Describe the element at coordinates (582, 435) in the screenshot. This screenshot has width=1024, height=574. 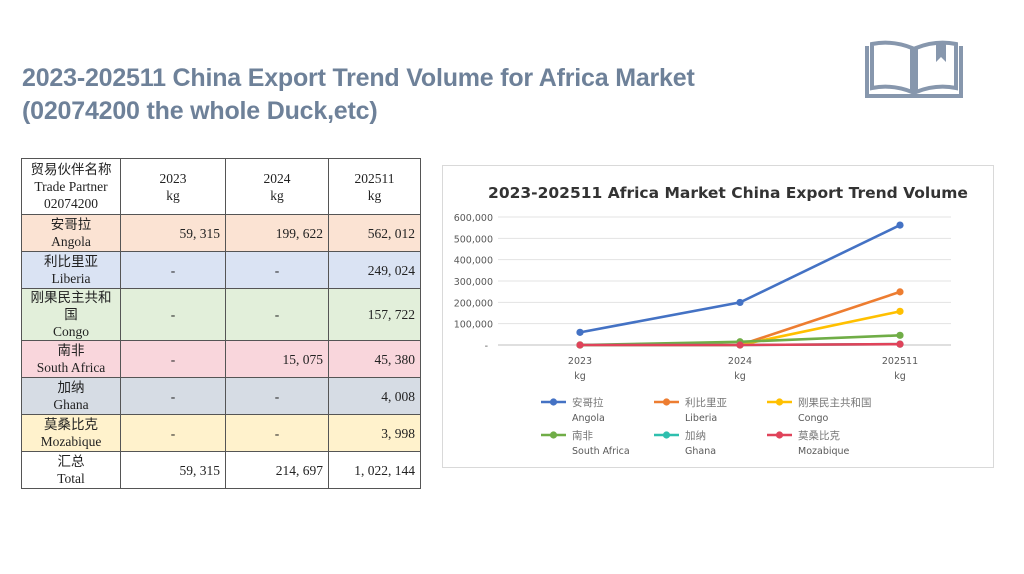
I see `legend-label-cn: 南非` at that location.